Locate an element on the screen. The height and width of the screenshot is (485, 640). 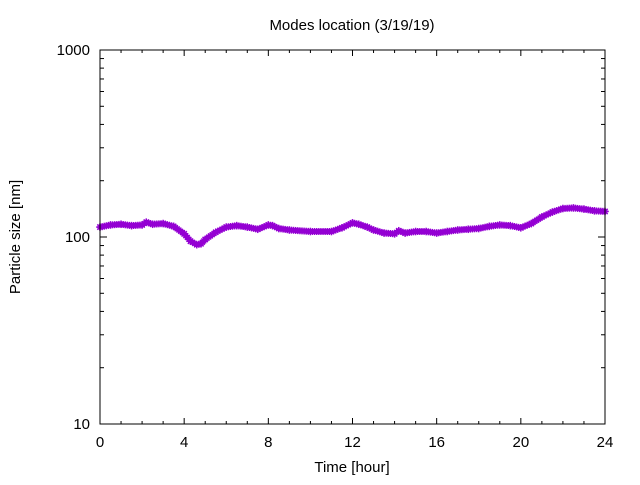
y-tick-label: 10 is located at coordinates (81, 424).